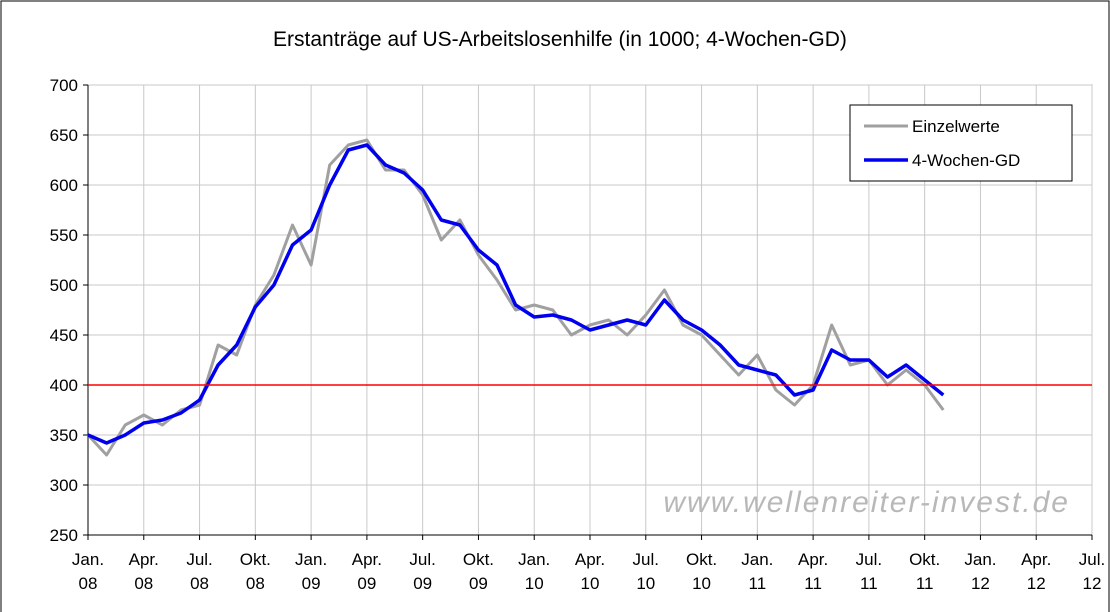 The width and height of the screenshot is (1110, 612). What do you see at coordinates (64, 535) in the screenshot?
I see `y-tick-label: 250` at bounding box center [64, 535].